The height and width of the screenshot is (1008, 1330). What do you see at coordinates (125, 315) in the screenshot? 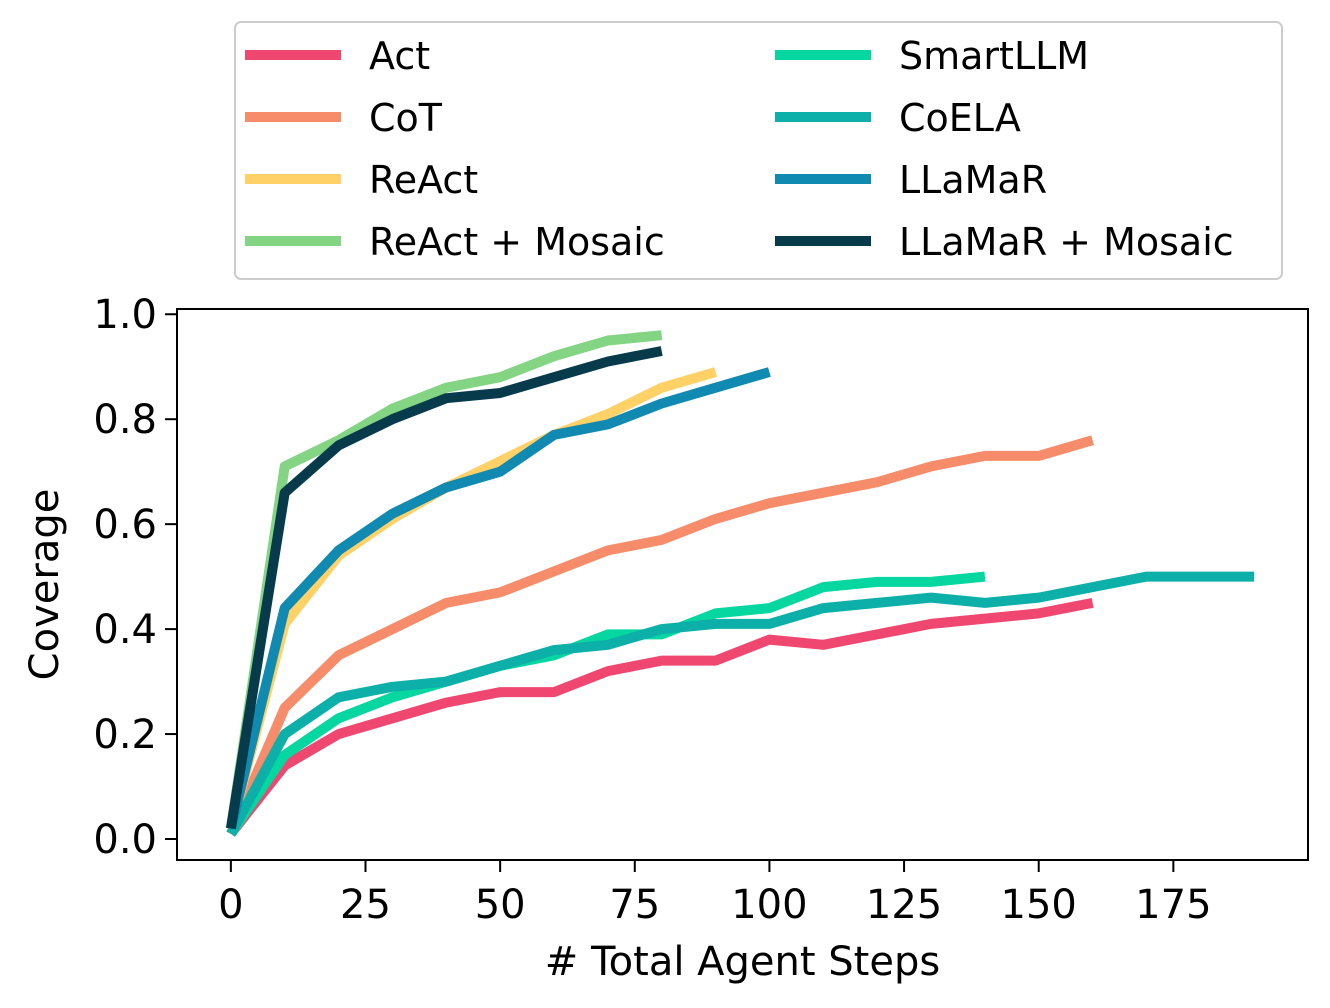
I see `y-tick-label: 1.0` at bounding box center [125, 315].